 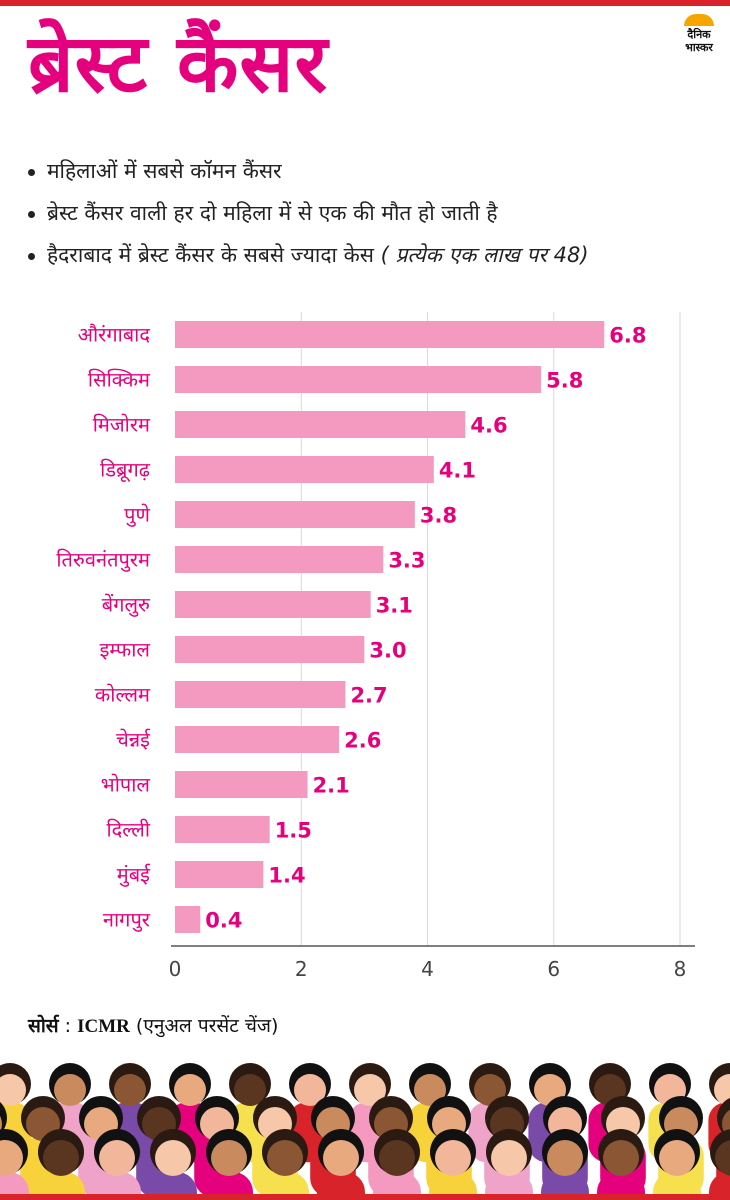 I want to click on bullet-dot-icon, so click(x=31, y=172).